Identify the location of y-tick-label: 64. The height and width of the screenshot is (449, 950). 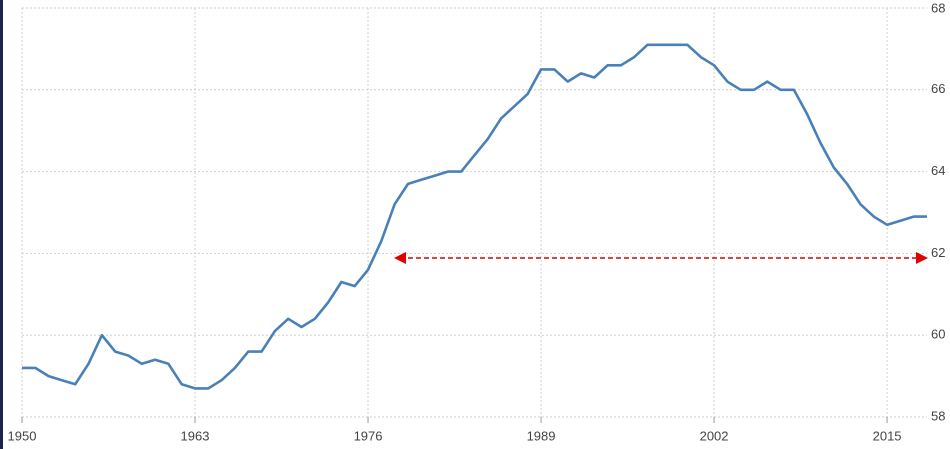
(938, 170).